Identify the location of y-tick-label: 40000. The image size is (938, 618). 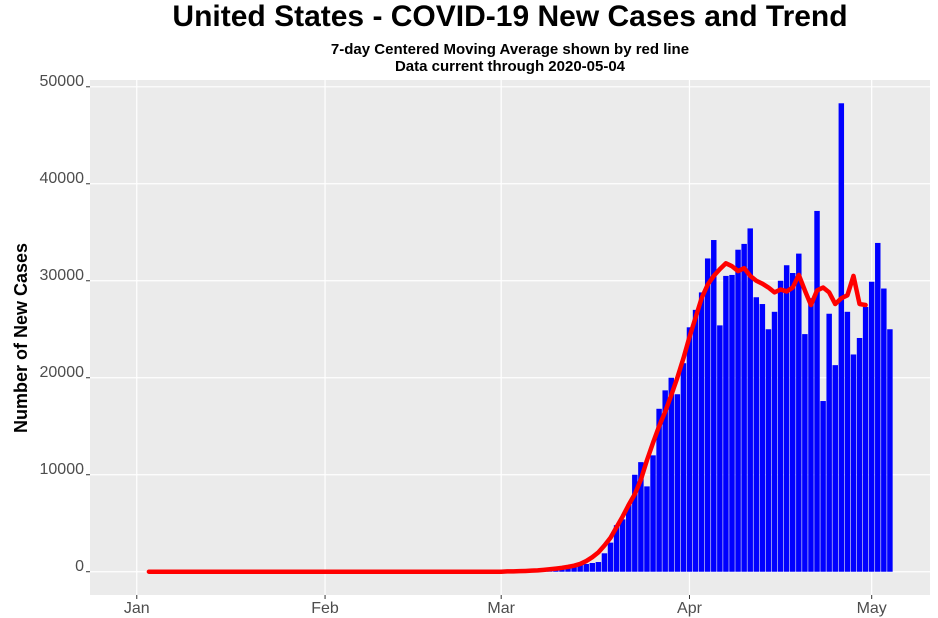
(62, 178).